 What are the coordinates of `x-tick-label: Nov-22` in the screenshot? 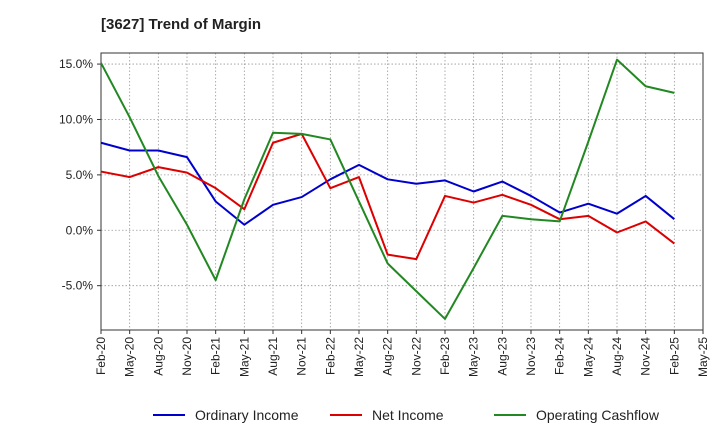 It's located at (416, 356).